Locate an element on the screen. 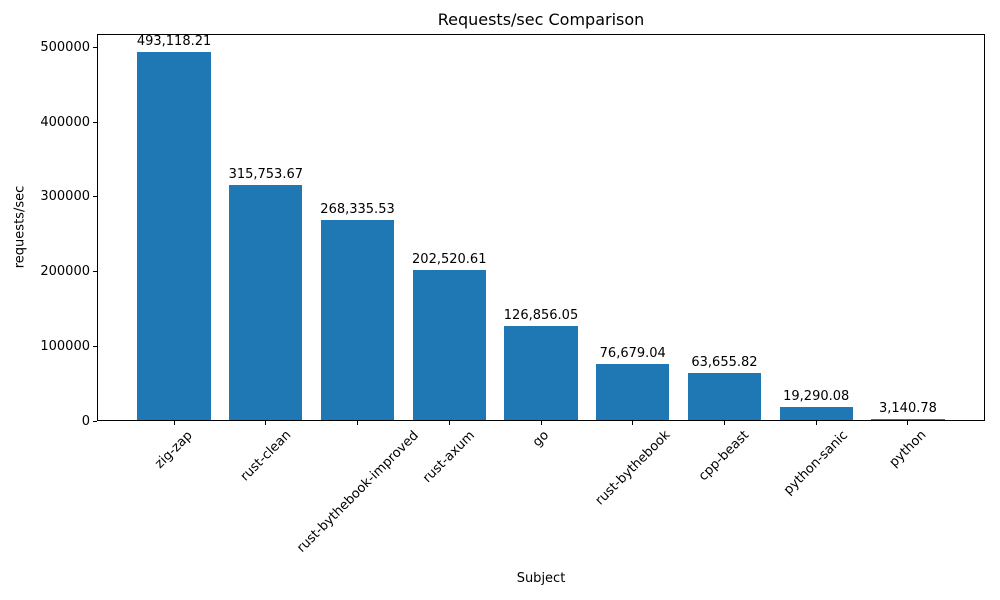  bar-value-label: 63,655.82 is located at coordinates (724, 363).